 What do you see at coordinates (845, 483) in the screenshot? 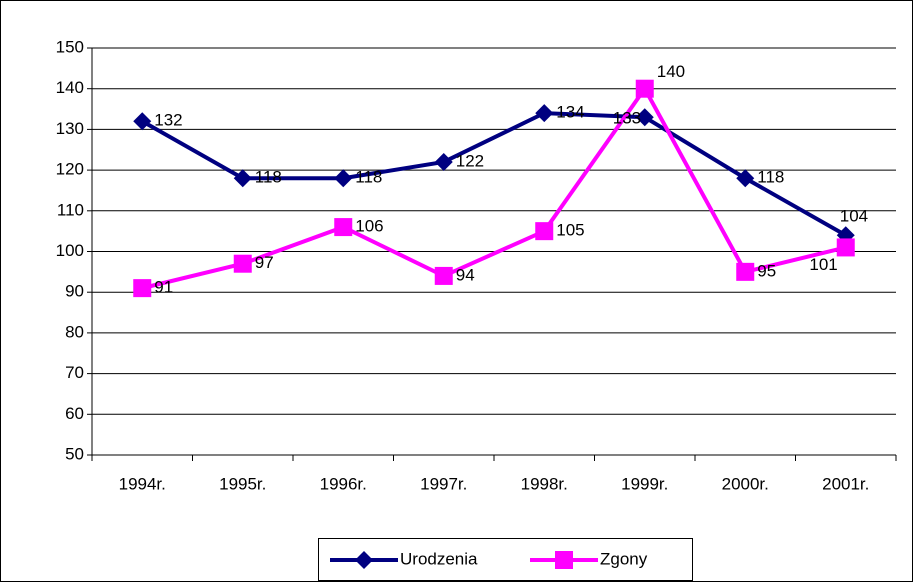
I see `x-tick-label: 2001r.` at bounding box center [845, 483].